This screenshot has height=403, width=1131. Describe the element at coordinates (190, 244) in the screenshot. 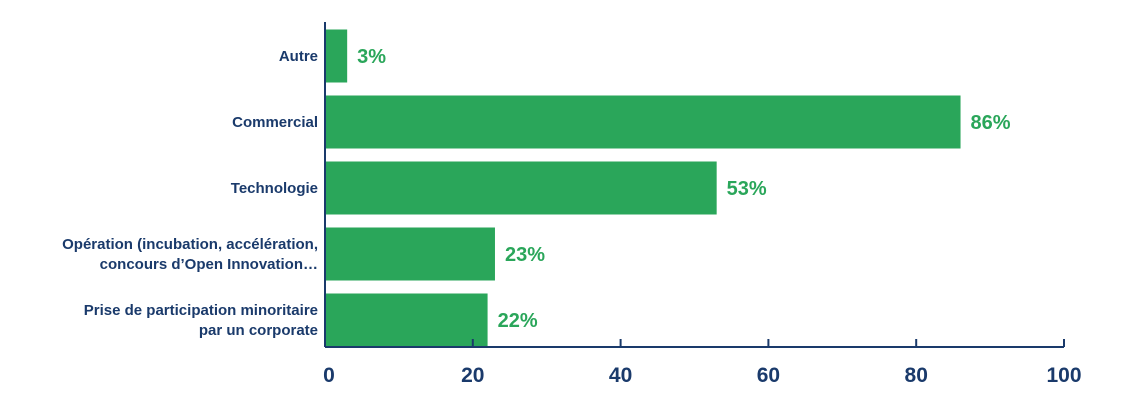

I see `category-label-line: Opération (incubation, accélération,` at that location.